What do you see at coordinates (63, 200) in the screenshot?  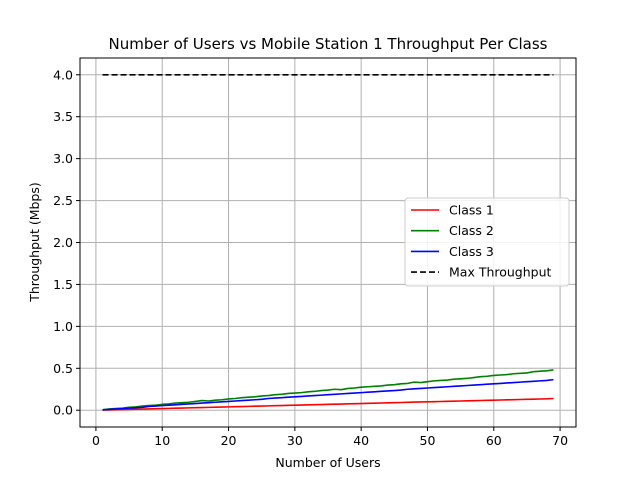 I see `y-tick-label: 2.5` at bounding box center [63, 200].